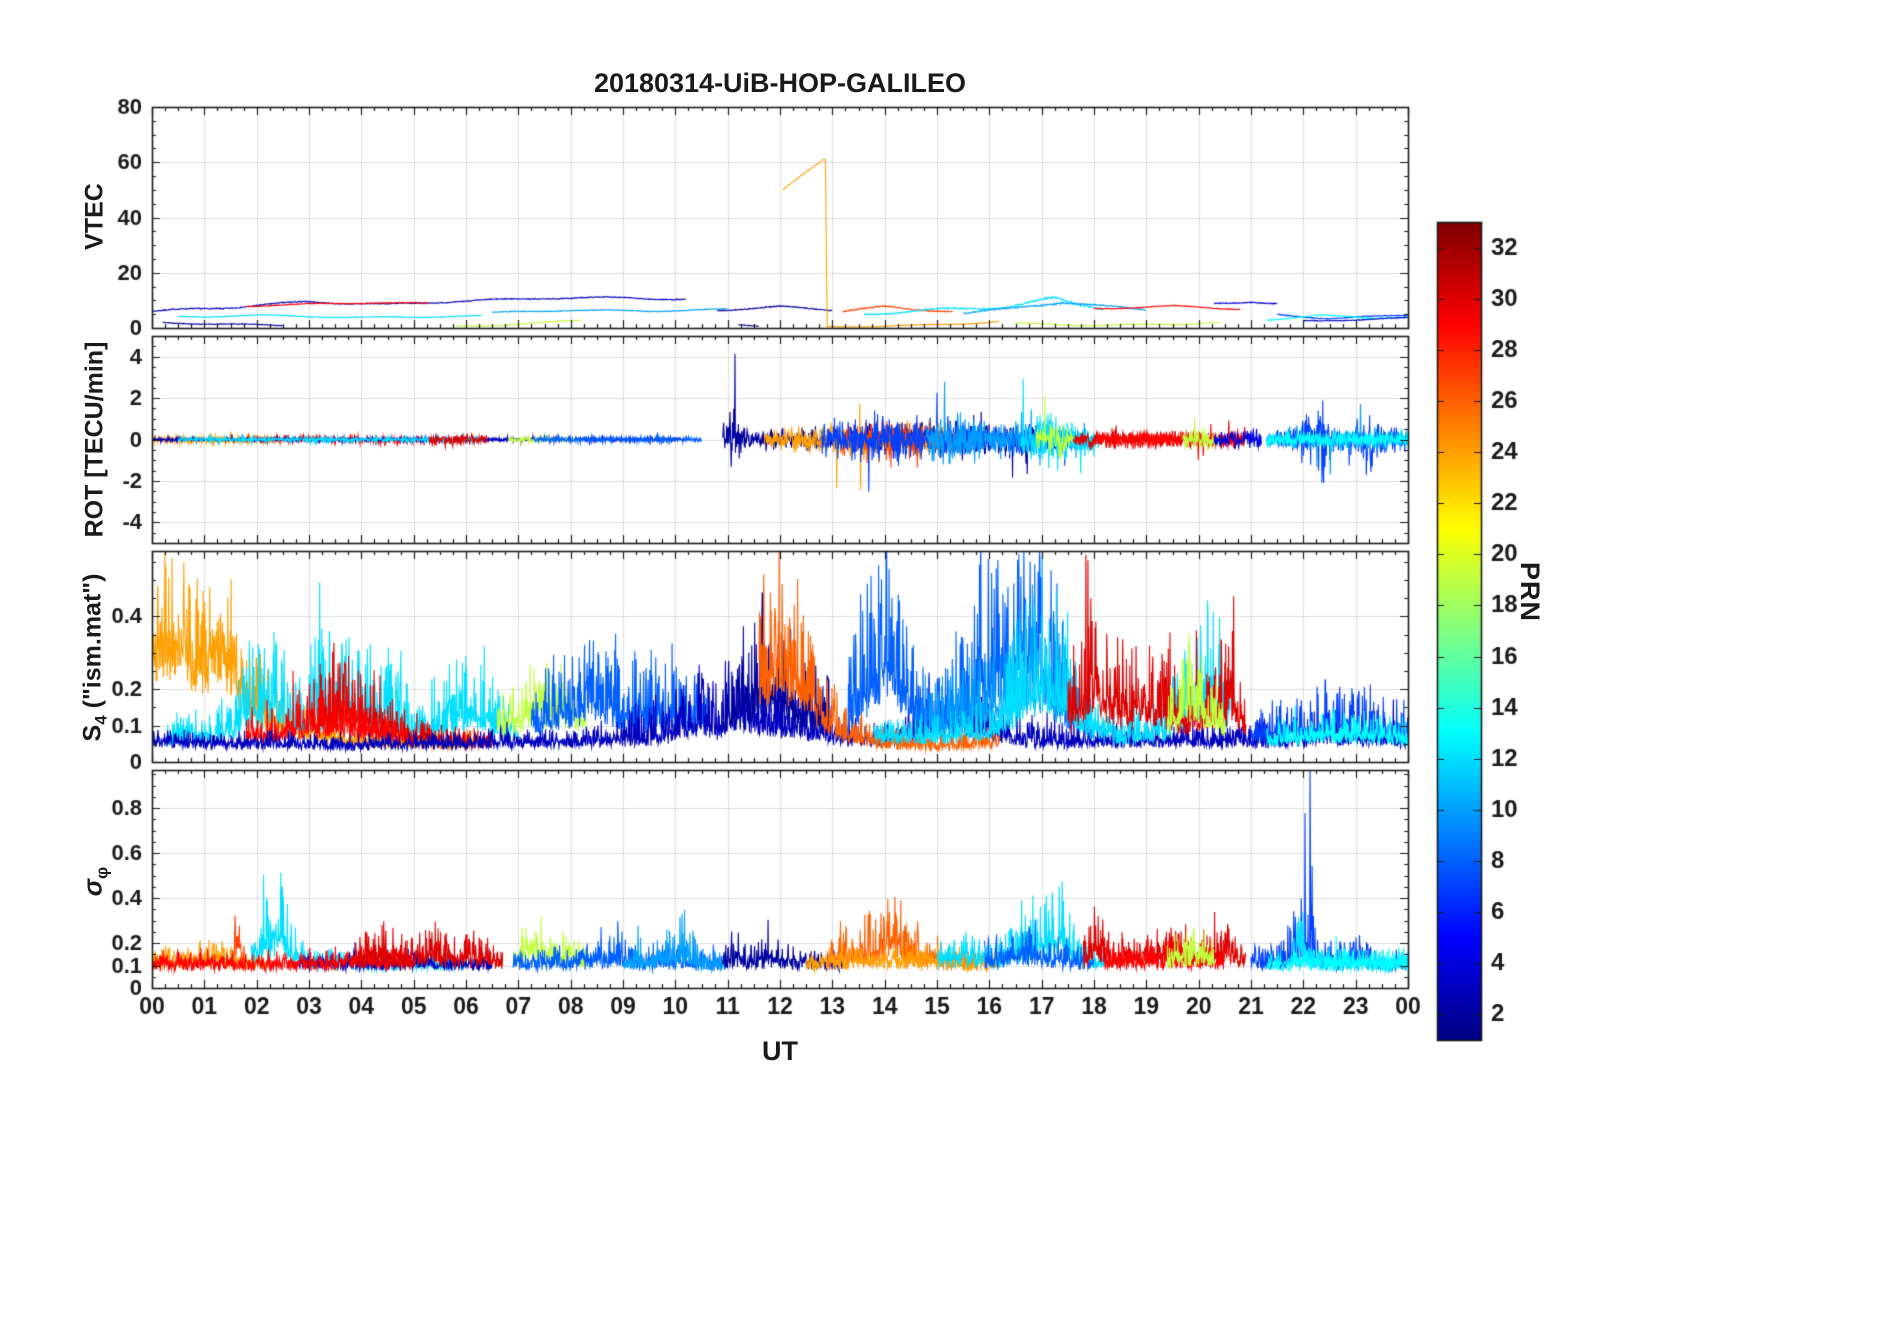  I want to click on sigma-phi-axis-label: σφ, so click(95, 882).